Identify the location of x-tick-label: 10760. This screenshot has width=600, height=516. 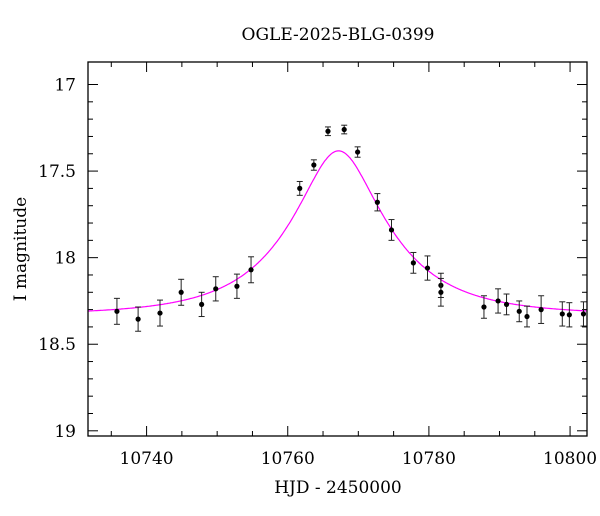
(288, 459).